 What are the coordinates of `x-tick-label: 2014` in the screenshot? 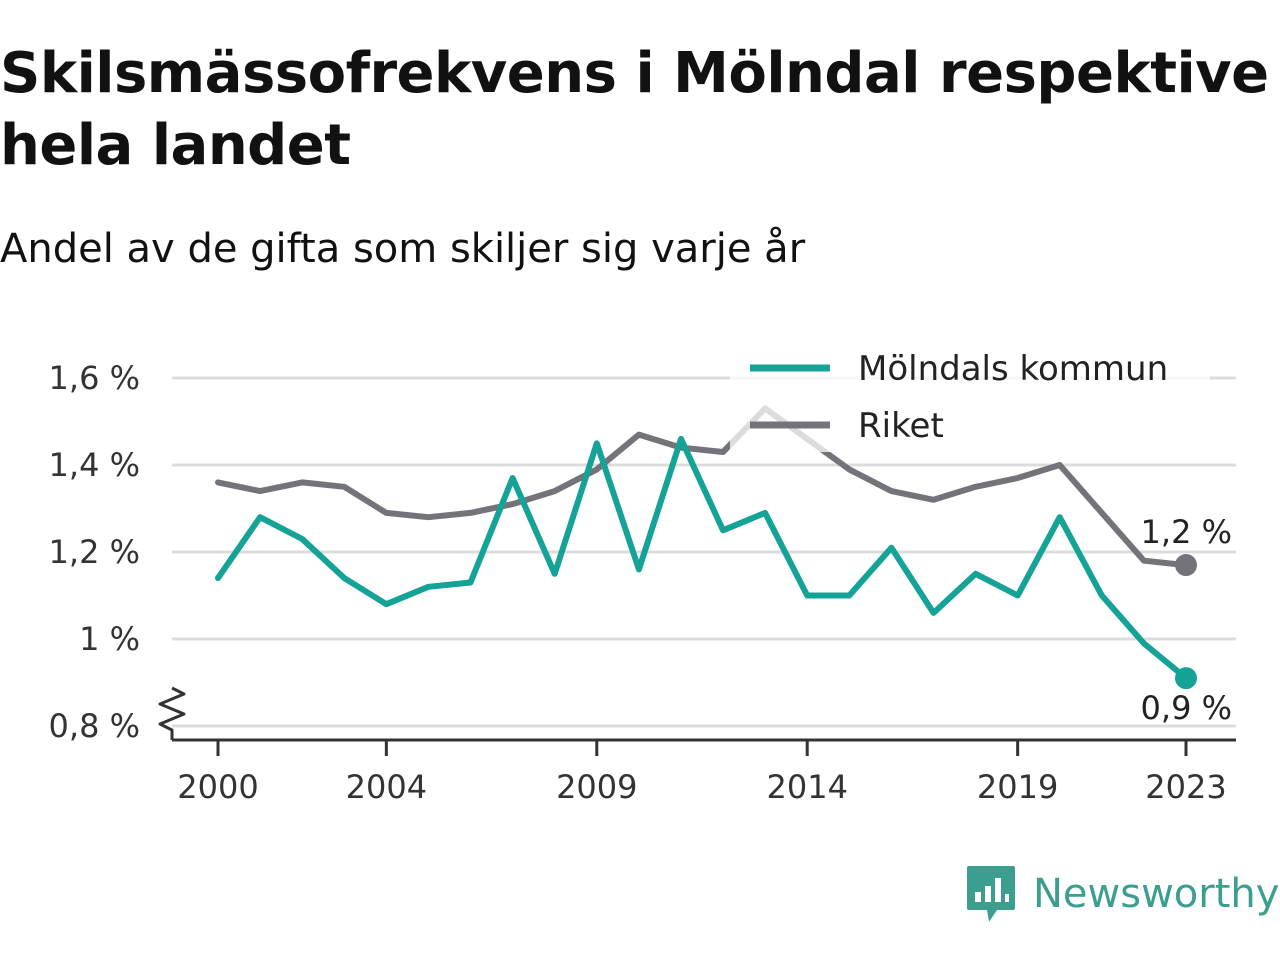 It's located at (806, 787).